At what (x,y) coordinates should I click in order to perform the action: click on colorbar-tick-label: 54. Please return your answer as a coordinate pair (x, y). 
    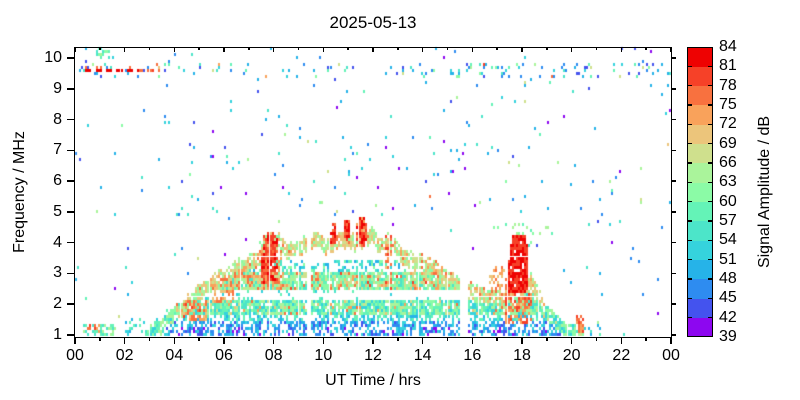
    Looking at the image, I should click on (728, 240).